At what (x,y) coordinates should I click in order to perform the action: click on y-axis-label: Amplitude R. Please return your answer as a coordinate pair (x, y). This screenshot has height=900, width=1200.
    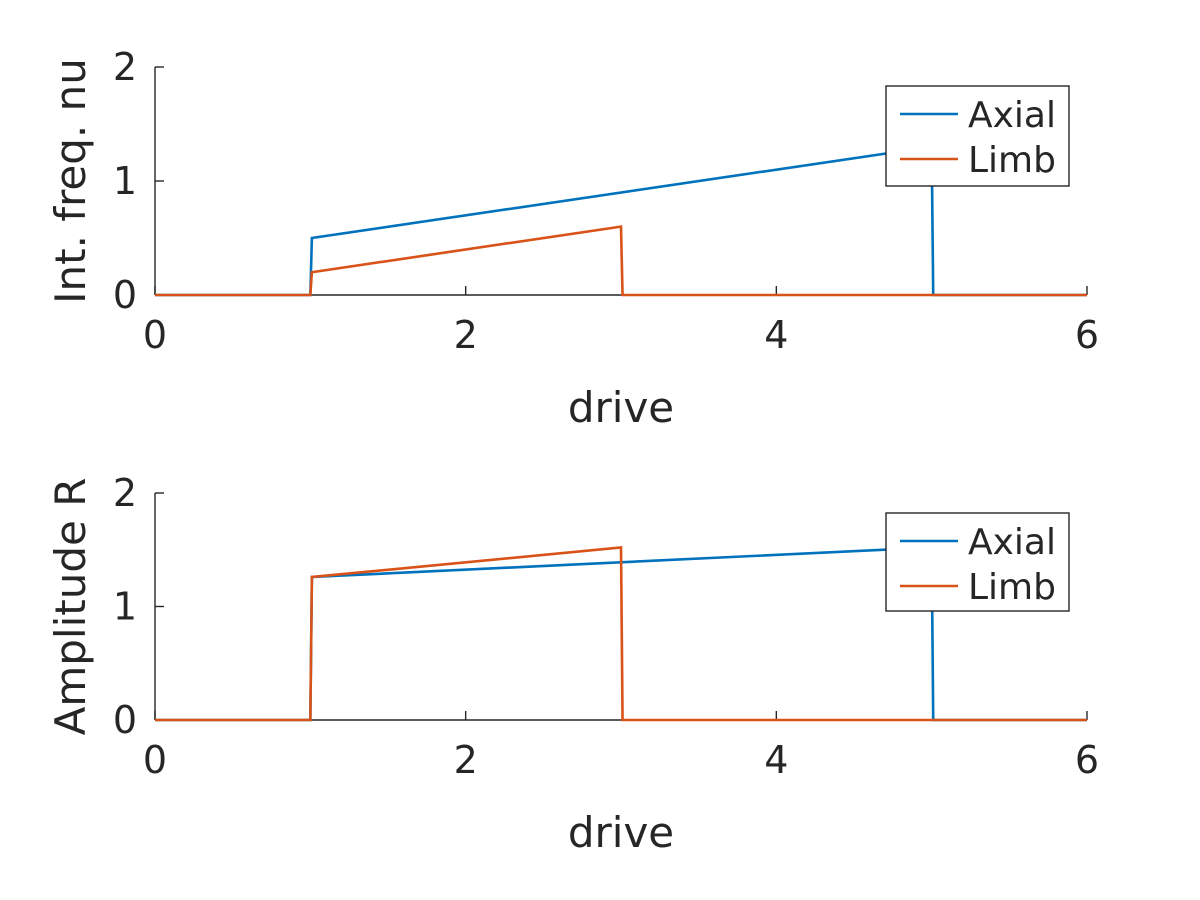
    Looking at the image, I should click on (70, 607).